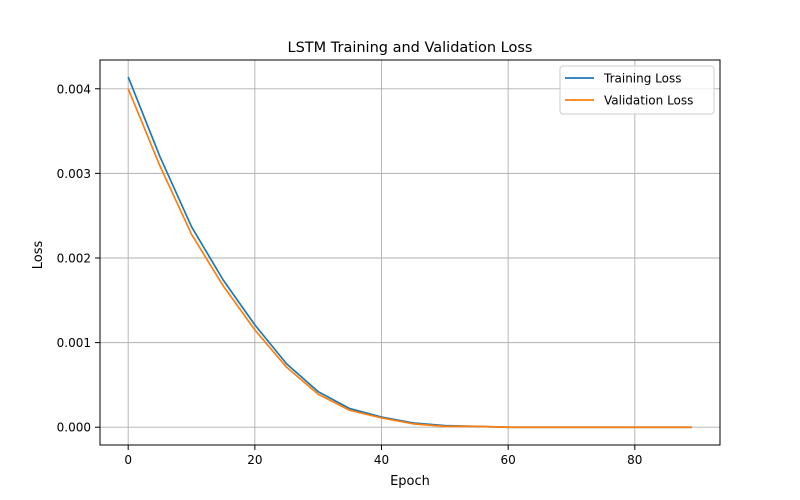 This screenshot has height=500, width=800. Describe the element at coordinates (410, 48) in the screenshot. I see `chart-title: LSTM Training and Validation Loss` at that location.